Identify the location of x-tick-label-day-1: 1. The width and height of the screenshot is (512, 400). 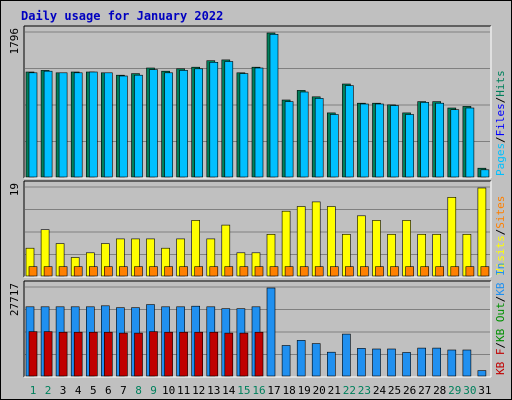
(33, 390).